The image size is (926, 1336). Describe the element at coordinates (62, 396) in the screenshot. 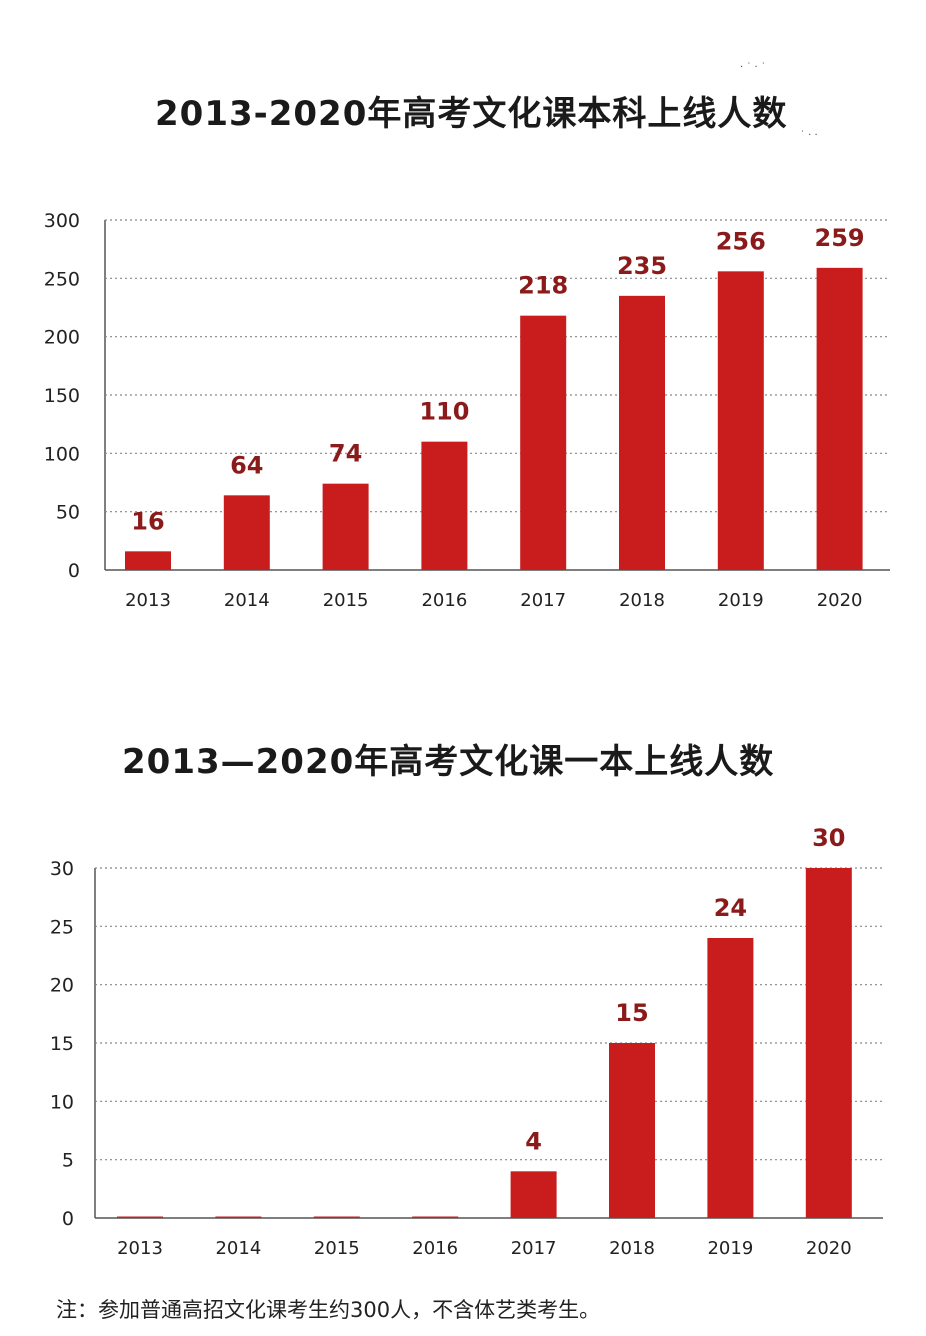

I see `y-tick-label: 150` at that location.